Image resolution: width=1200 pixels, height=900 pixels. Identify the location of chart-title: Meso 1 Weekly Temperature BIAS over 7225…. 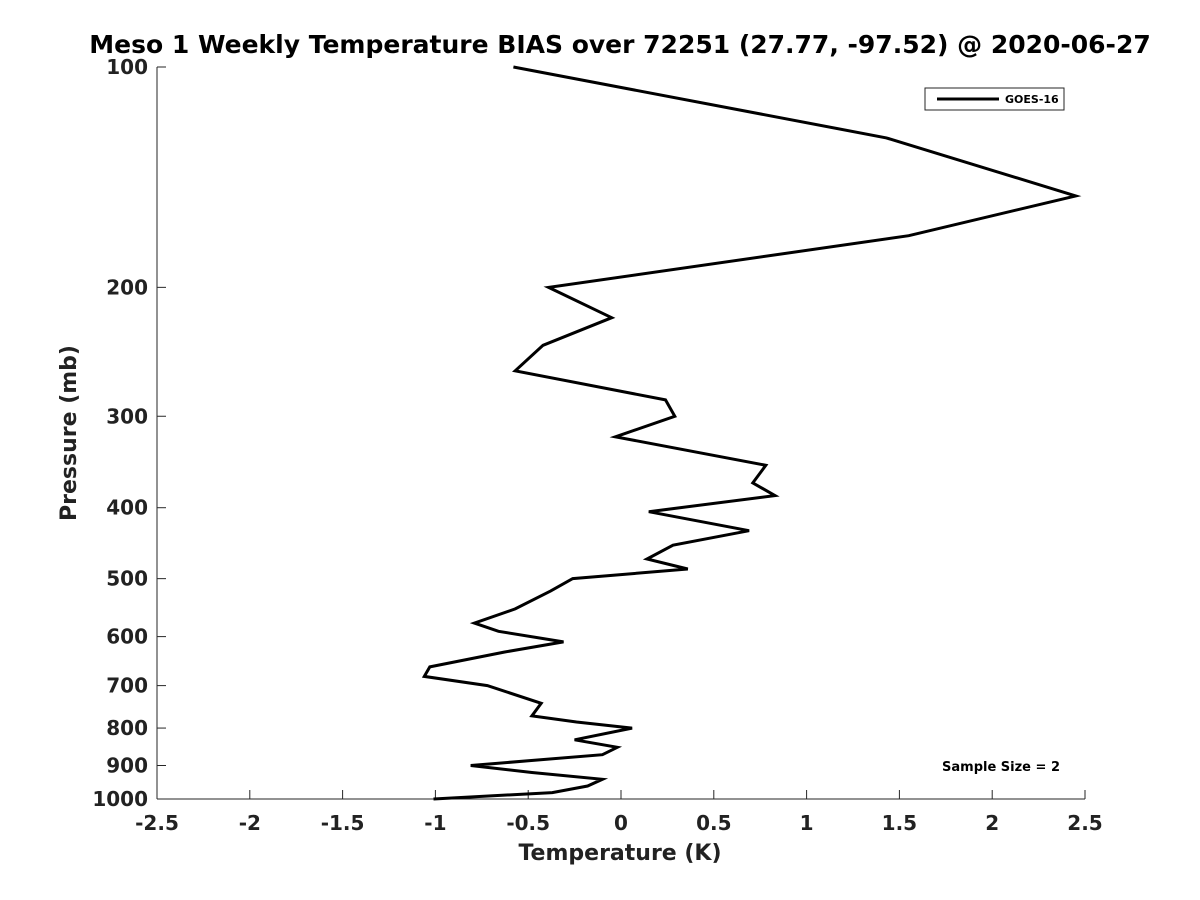
(620, 44).